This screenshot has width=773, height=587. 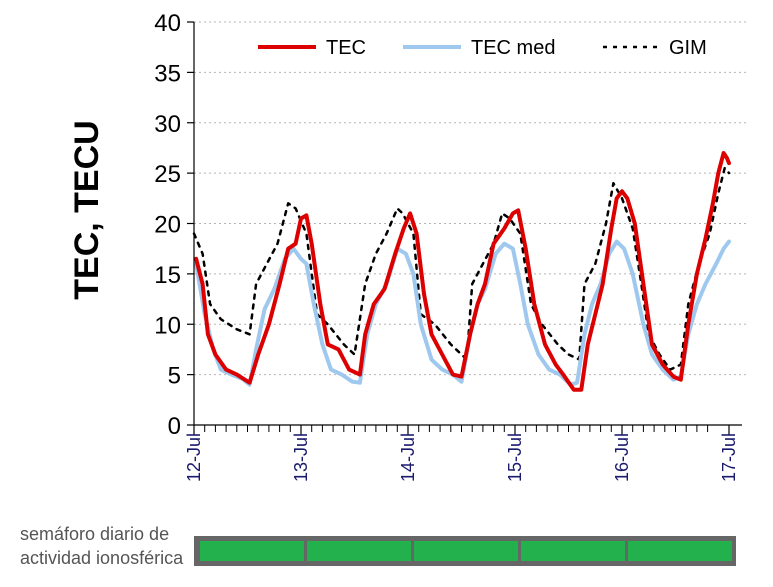 I want to click on semaforo-day-15-jul, so click(x=573, y=551).